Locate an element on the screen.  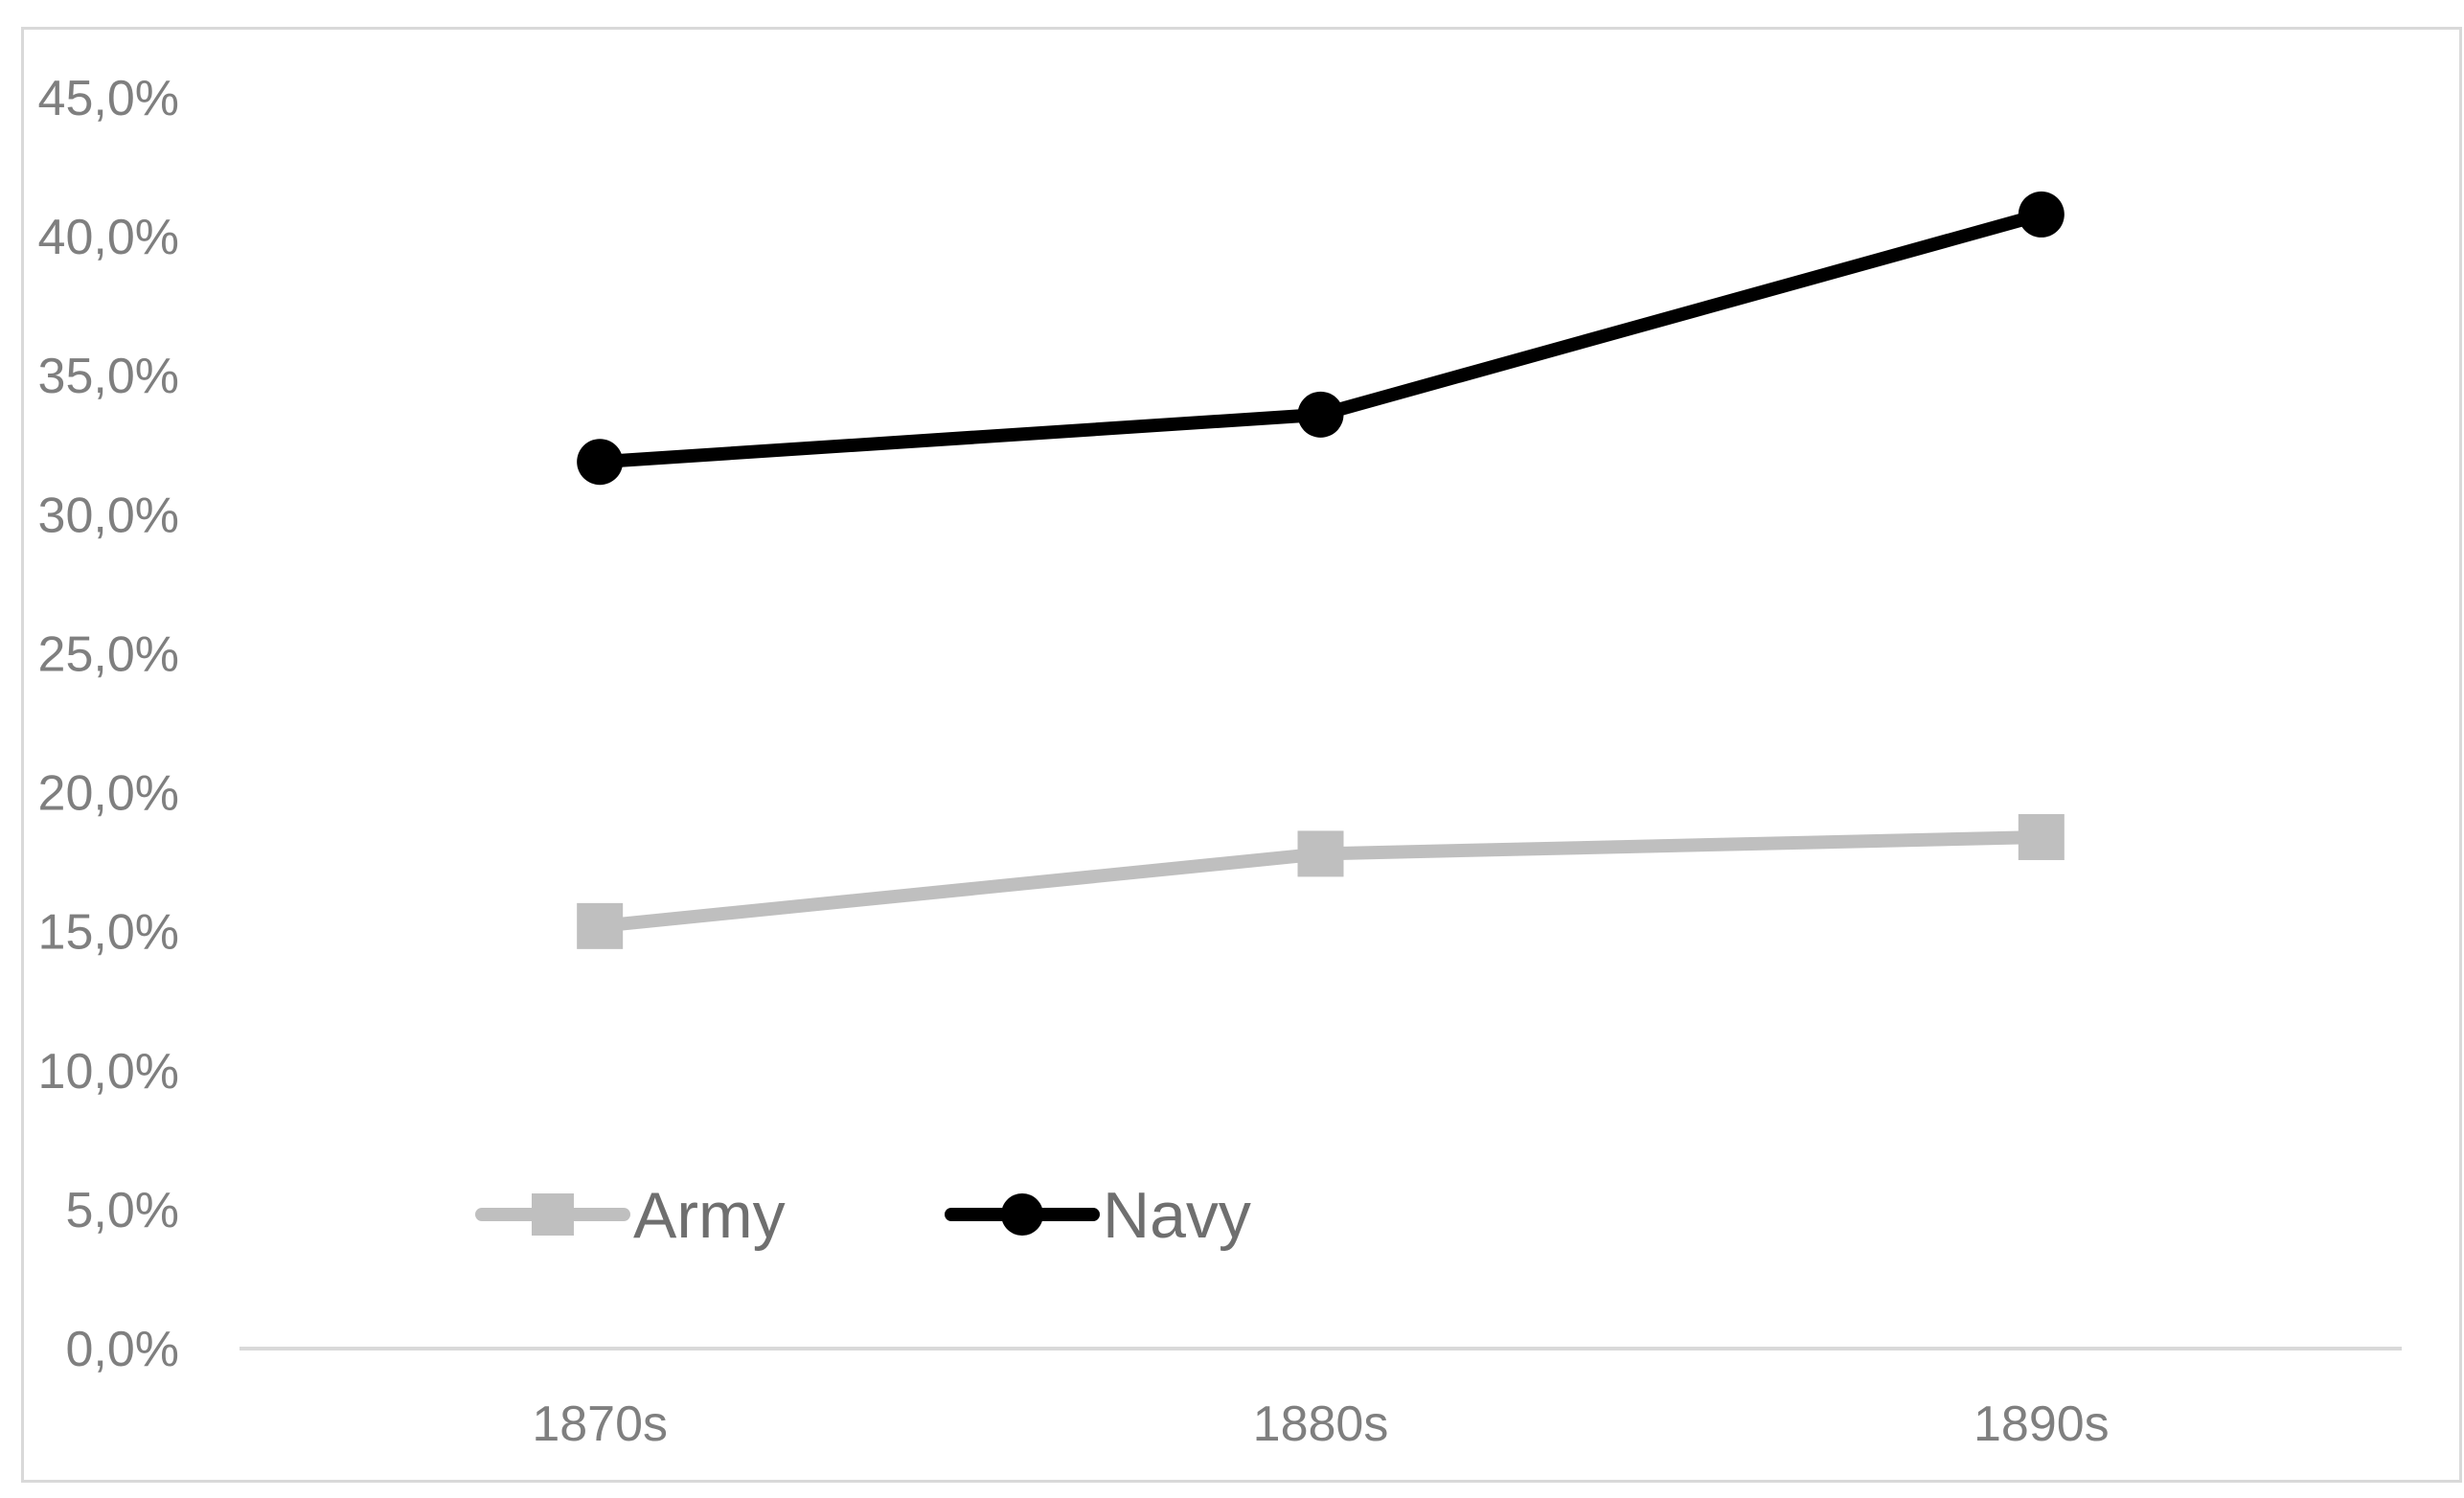
legend: Army Navy is located at coordinates (863, 1215).